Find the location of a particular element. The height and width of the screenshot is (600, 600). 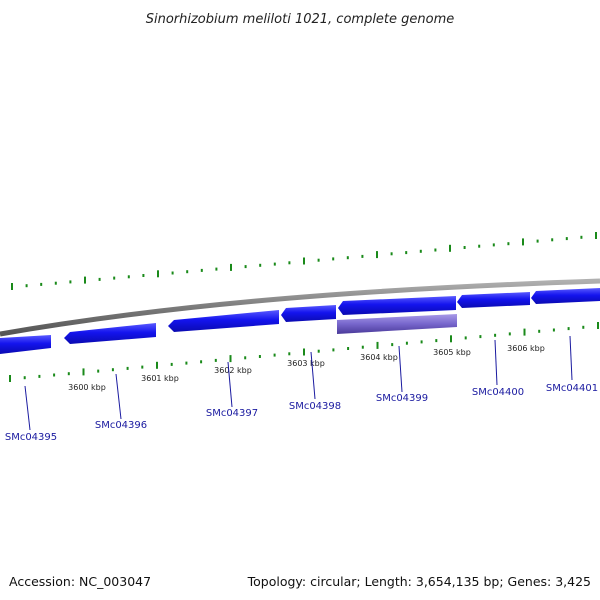

gene-arrow-smc04398 is located at coordinates (308, 313).